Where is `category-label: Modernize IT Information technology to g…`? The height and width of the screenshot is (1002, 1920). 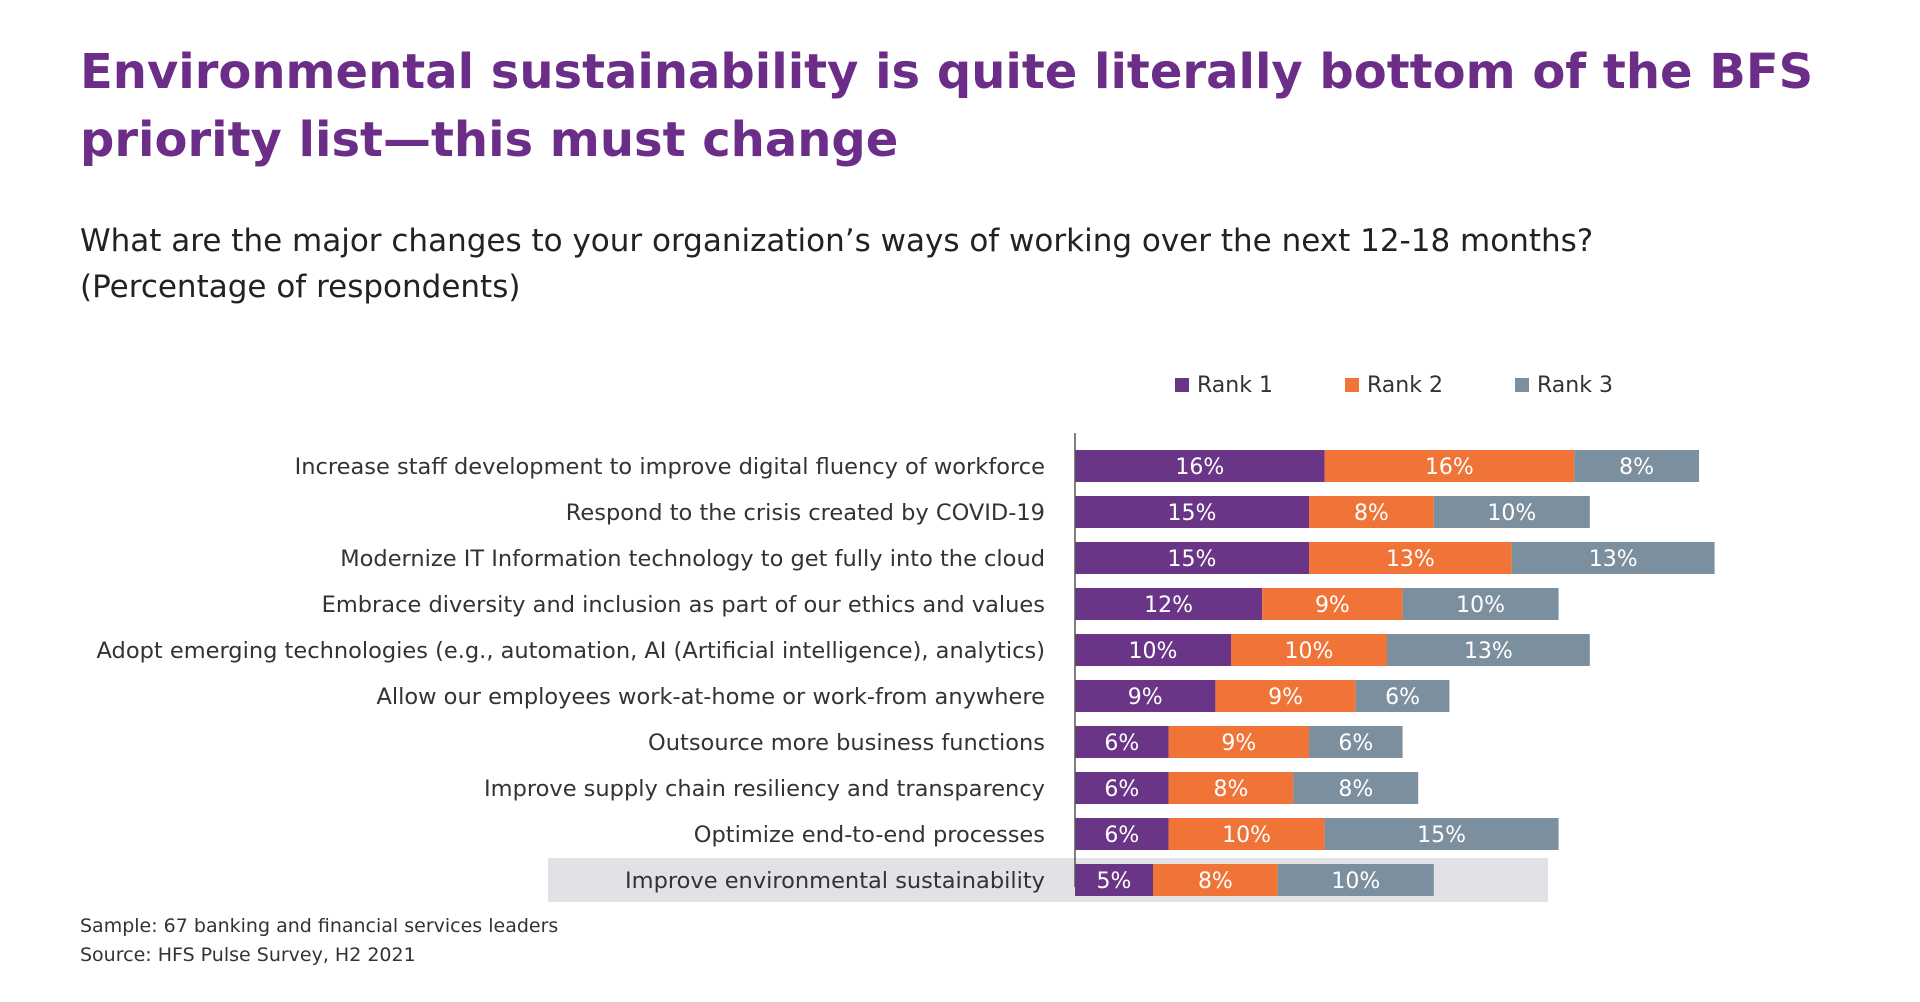 category-label: Modernize IT Information technology to g… is located at coordinates (692, 559).